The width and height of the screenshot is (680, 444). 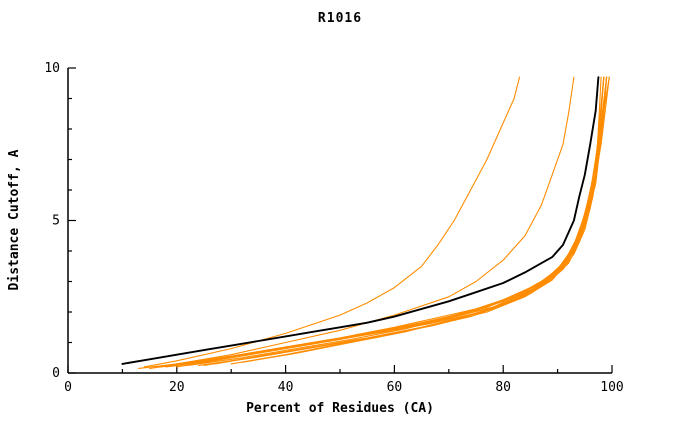 I want to click on y-axis-label: Distance Cutoff, A, so click(x=14, y=219).